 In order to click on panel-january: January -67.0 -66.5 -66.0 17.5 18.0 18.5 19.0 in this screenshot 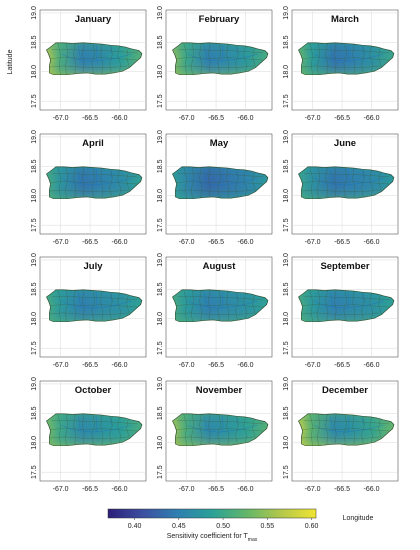, I will do `click(89, 64)`.